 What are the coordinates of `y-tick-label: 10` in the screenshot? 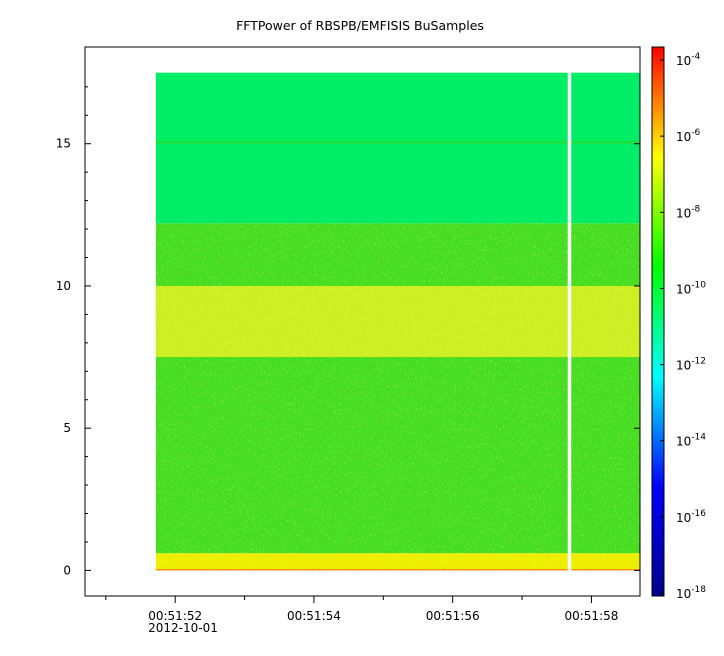 It's located at (63, 286).